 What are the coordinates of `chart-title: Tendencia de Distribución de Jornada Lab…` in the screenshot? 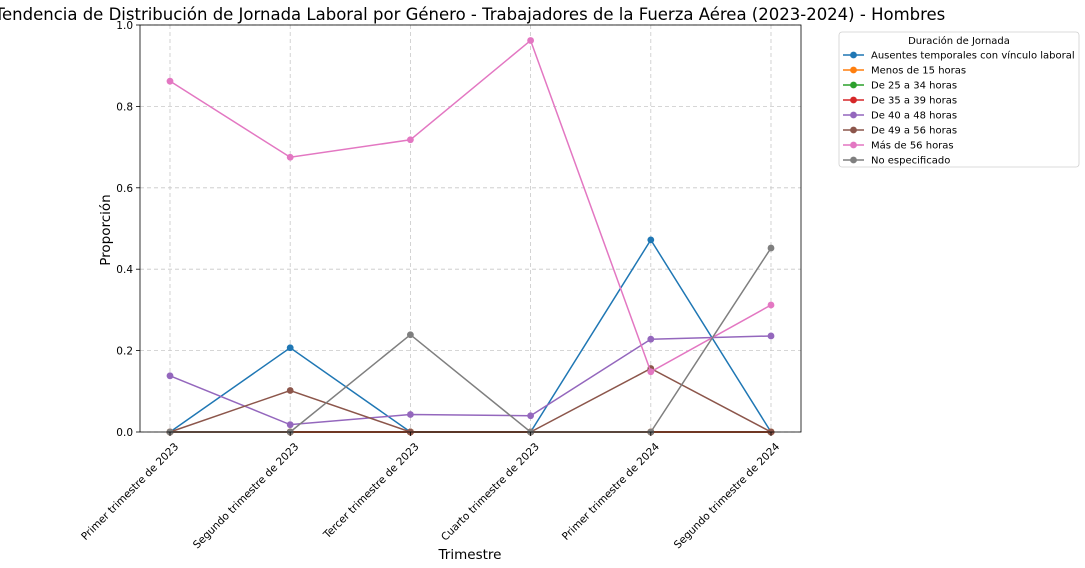 It's located at (472, 14).